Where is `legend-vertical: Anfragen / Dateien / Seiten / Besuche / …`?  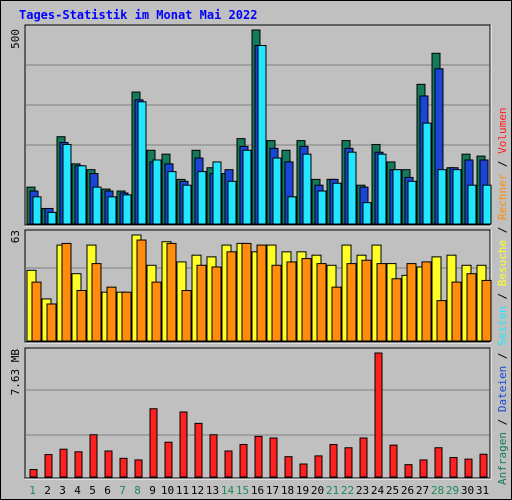 legend-vertical: Anfragen / Dateien / Seiten / Besuche / … is located at coordinates (502, 296).